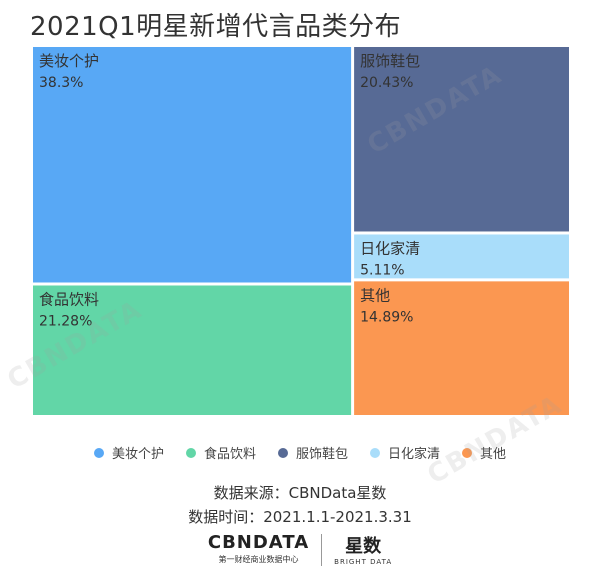 Image resolution: width=600 pixels, height=581 pixels. What do you see at coordinates (390, 248) in the screenshot?
I see `treemap-cell-label: 日化家清` at bounding box center [390, 248].